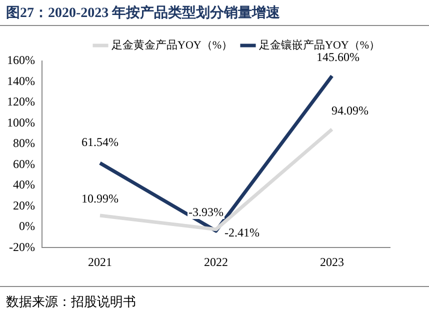 This screenshot has height=330, width=429. I want to click on y-tick-label: 40%, so click(23, 185).